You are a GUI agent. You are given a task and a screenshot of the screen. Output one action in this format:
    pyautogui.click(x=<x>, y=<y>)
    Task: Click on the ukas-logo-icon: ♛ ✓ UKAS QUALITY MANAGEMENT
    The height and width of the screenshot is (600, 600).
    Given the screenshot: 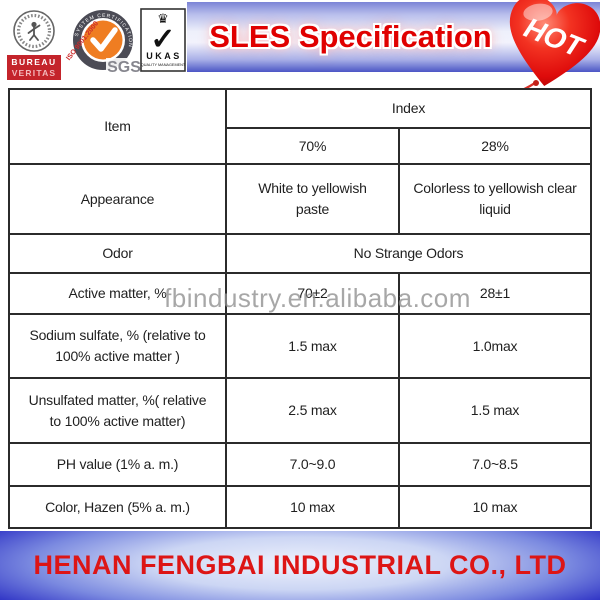 What is the action you would take?
    pyautogui.click(x=163, y=40)
    